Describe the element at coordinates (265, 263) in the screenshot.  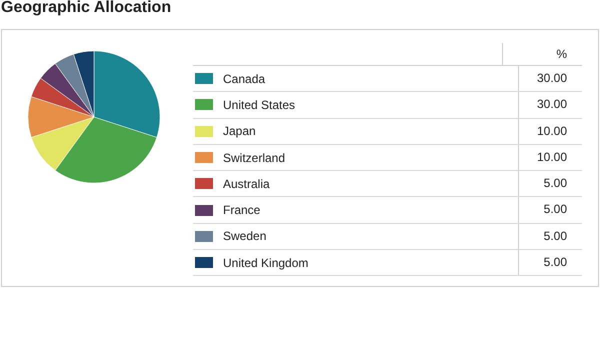
I see `legend-label: United Kingdom` at that location.